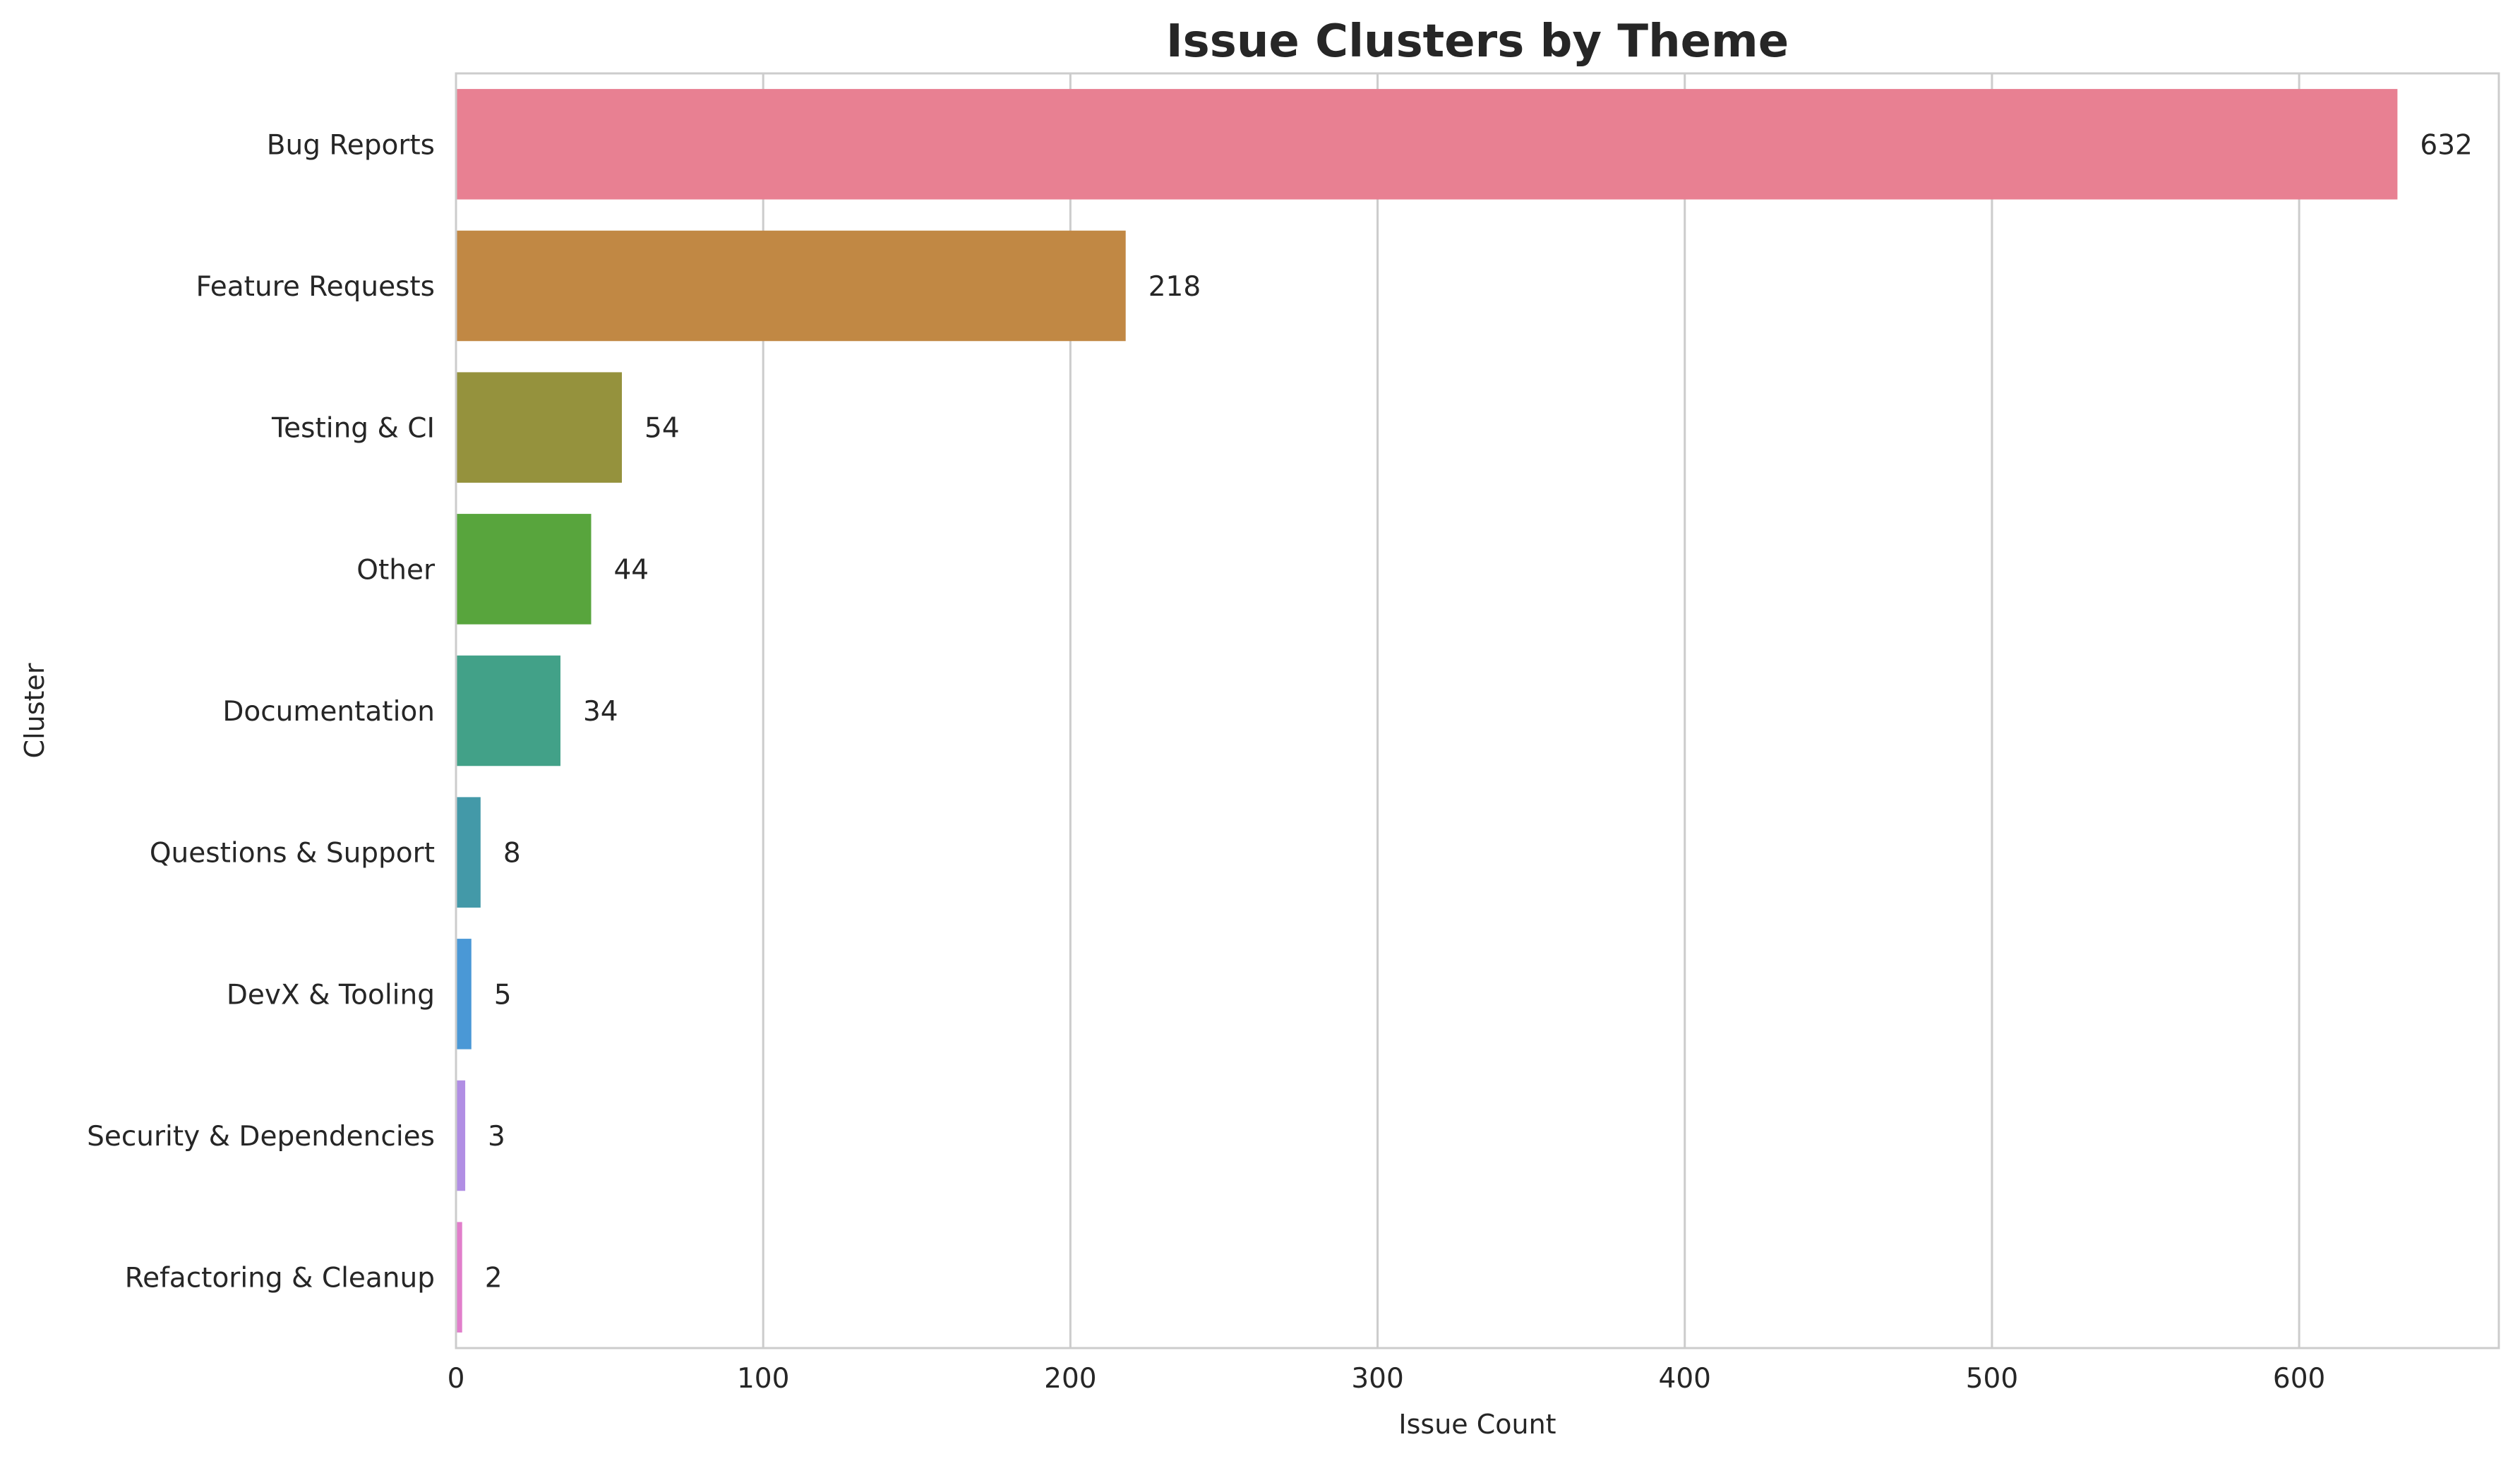  Describe the element at coordinates (1992, 1379) in the screenshot. I see `x-tick-label: 500` at that location.